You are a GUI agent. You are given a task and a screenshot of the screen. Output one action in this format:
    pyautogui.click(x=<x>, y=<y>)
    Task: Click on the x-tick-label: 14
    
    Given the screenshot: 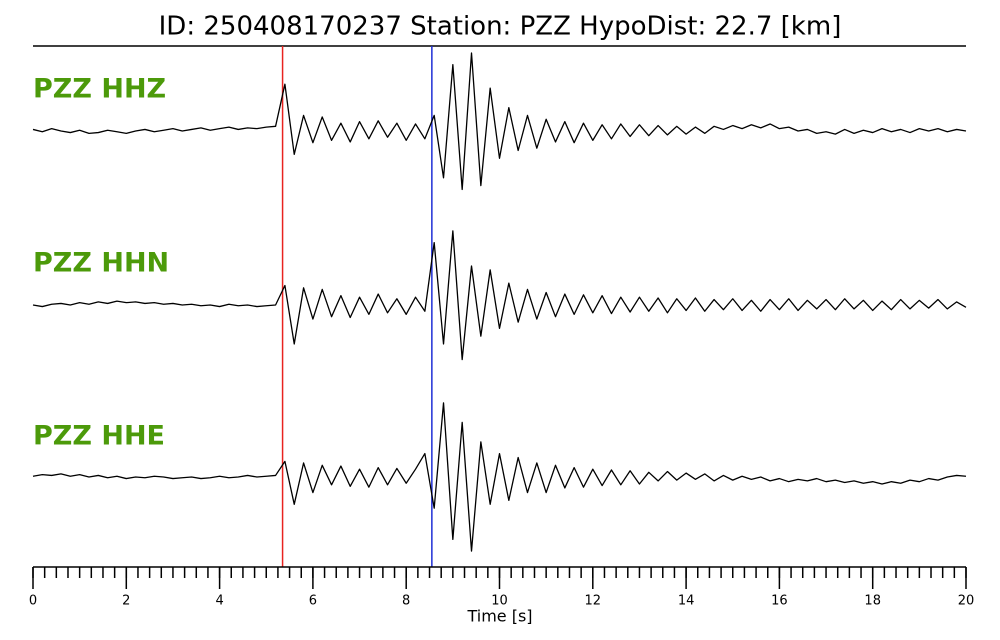 What is the action you would take?
    pyautogui.click(x=686, y=601)
    